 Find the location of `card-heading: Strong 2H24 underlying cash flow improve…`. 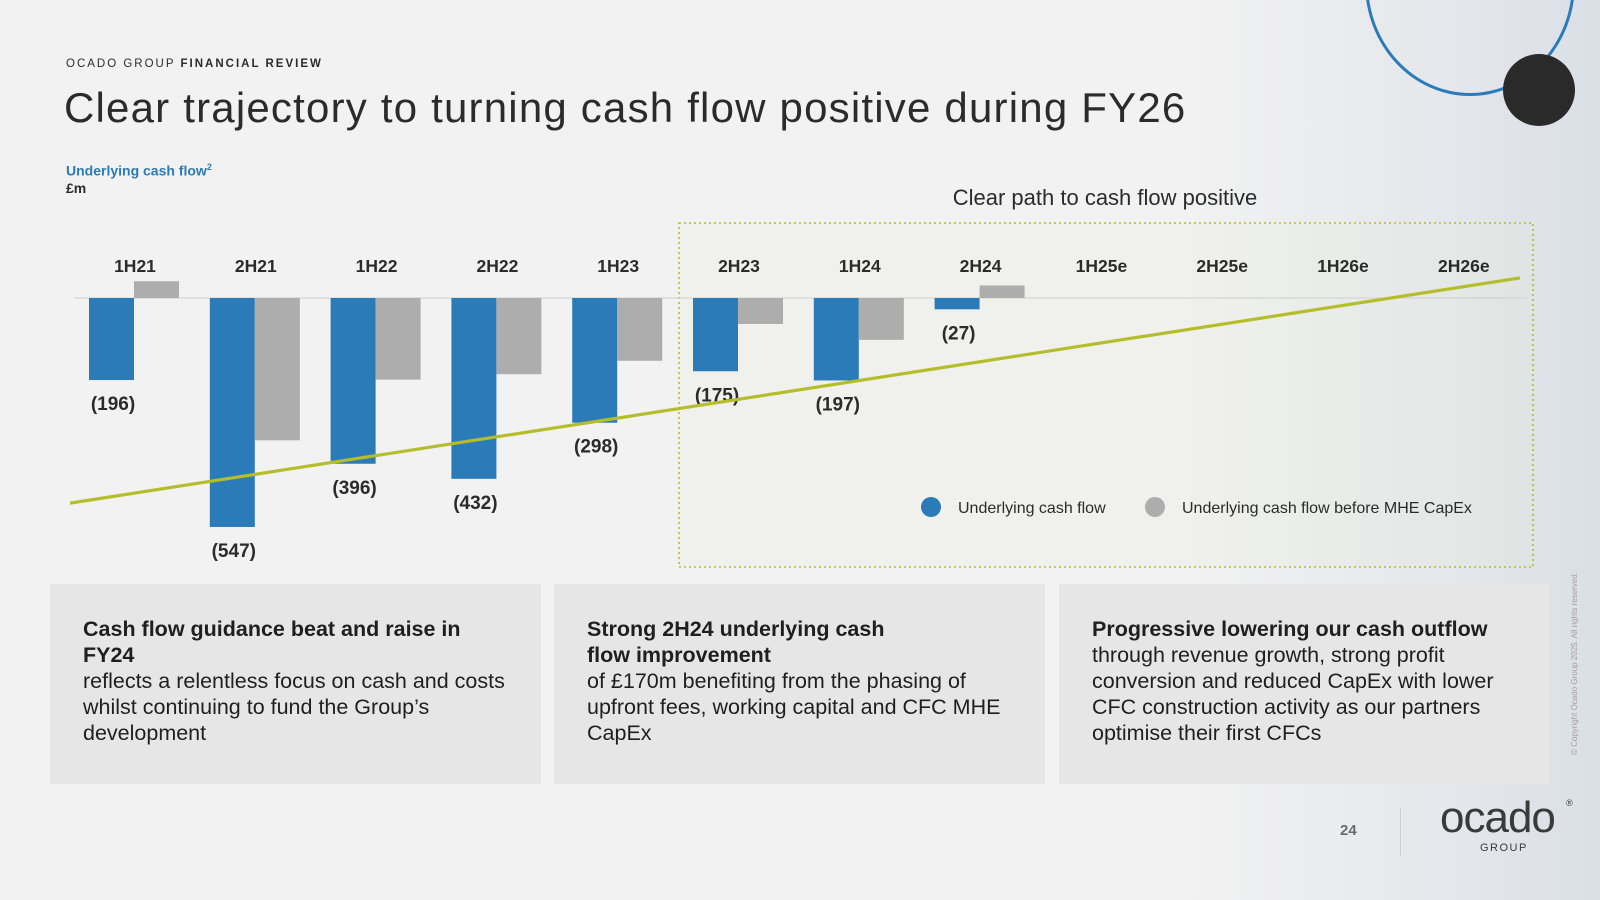

card-heading: Strong 2H24 underlying cash flow improve… is located at coordinates (736, 642).